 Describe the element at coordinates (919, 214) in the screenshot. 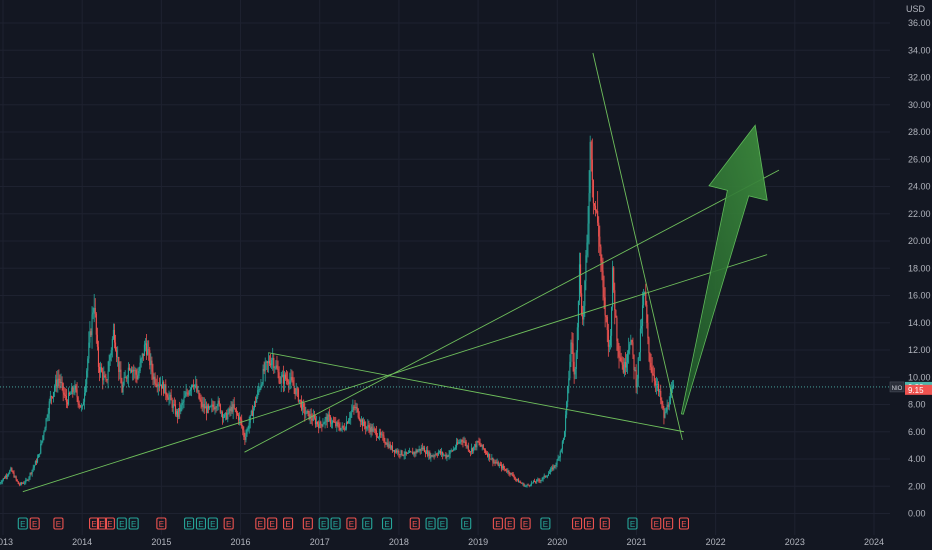

I see `price-tick-label: 22.00` at that location.